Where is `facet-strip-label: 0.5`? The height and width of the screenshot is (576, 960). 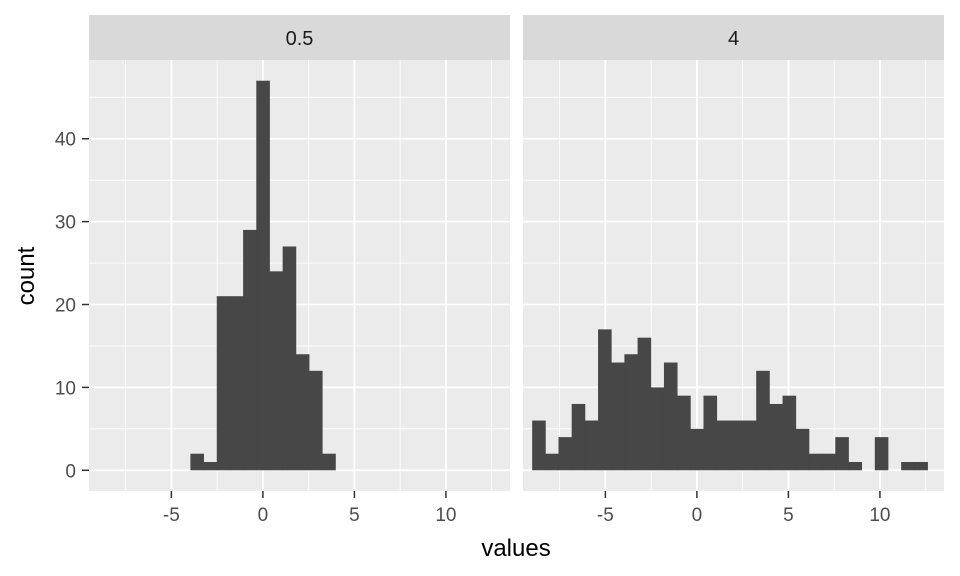
facet-strip-label: 0.5 is located at coordinates (300, 39).